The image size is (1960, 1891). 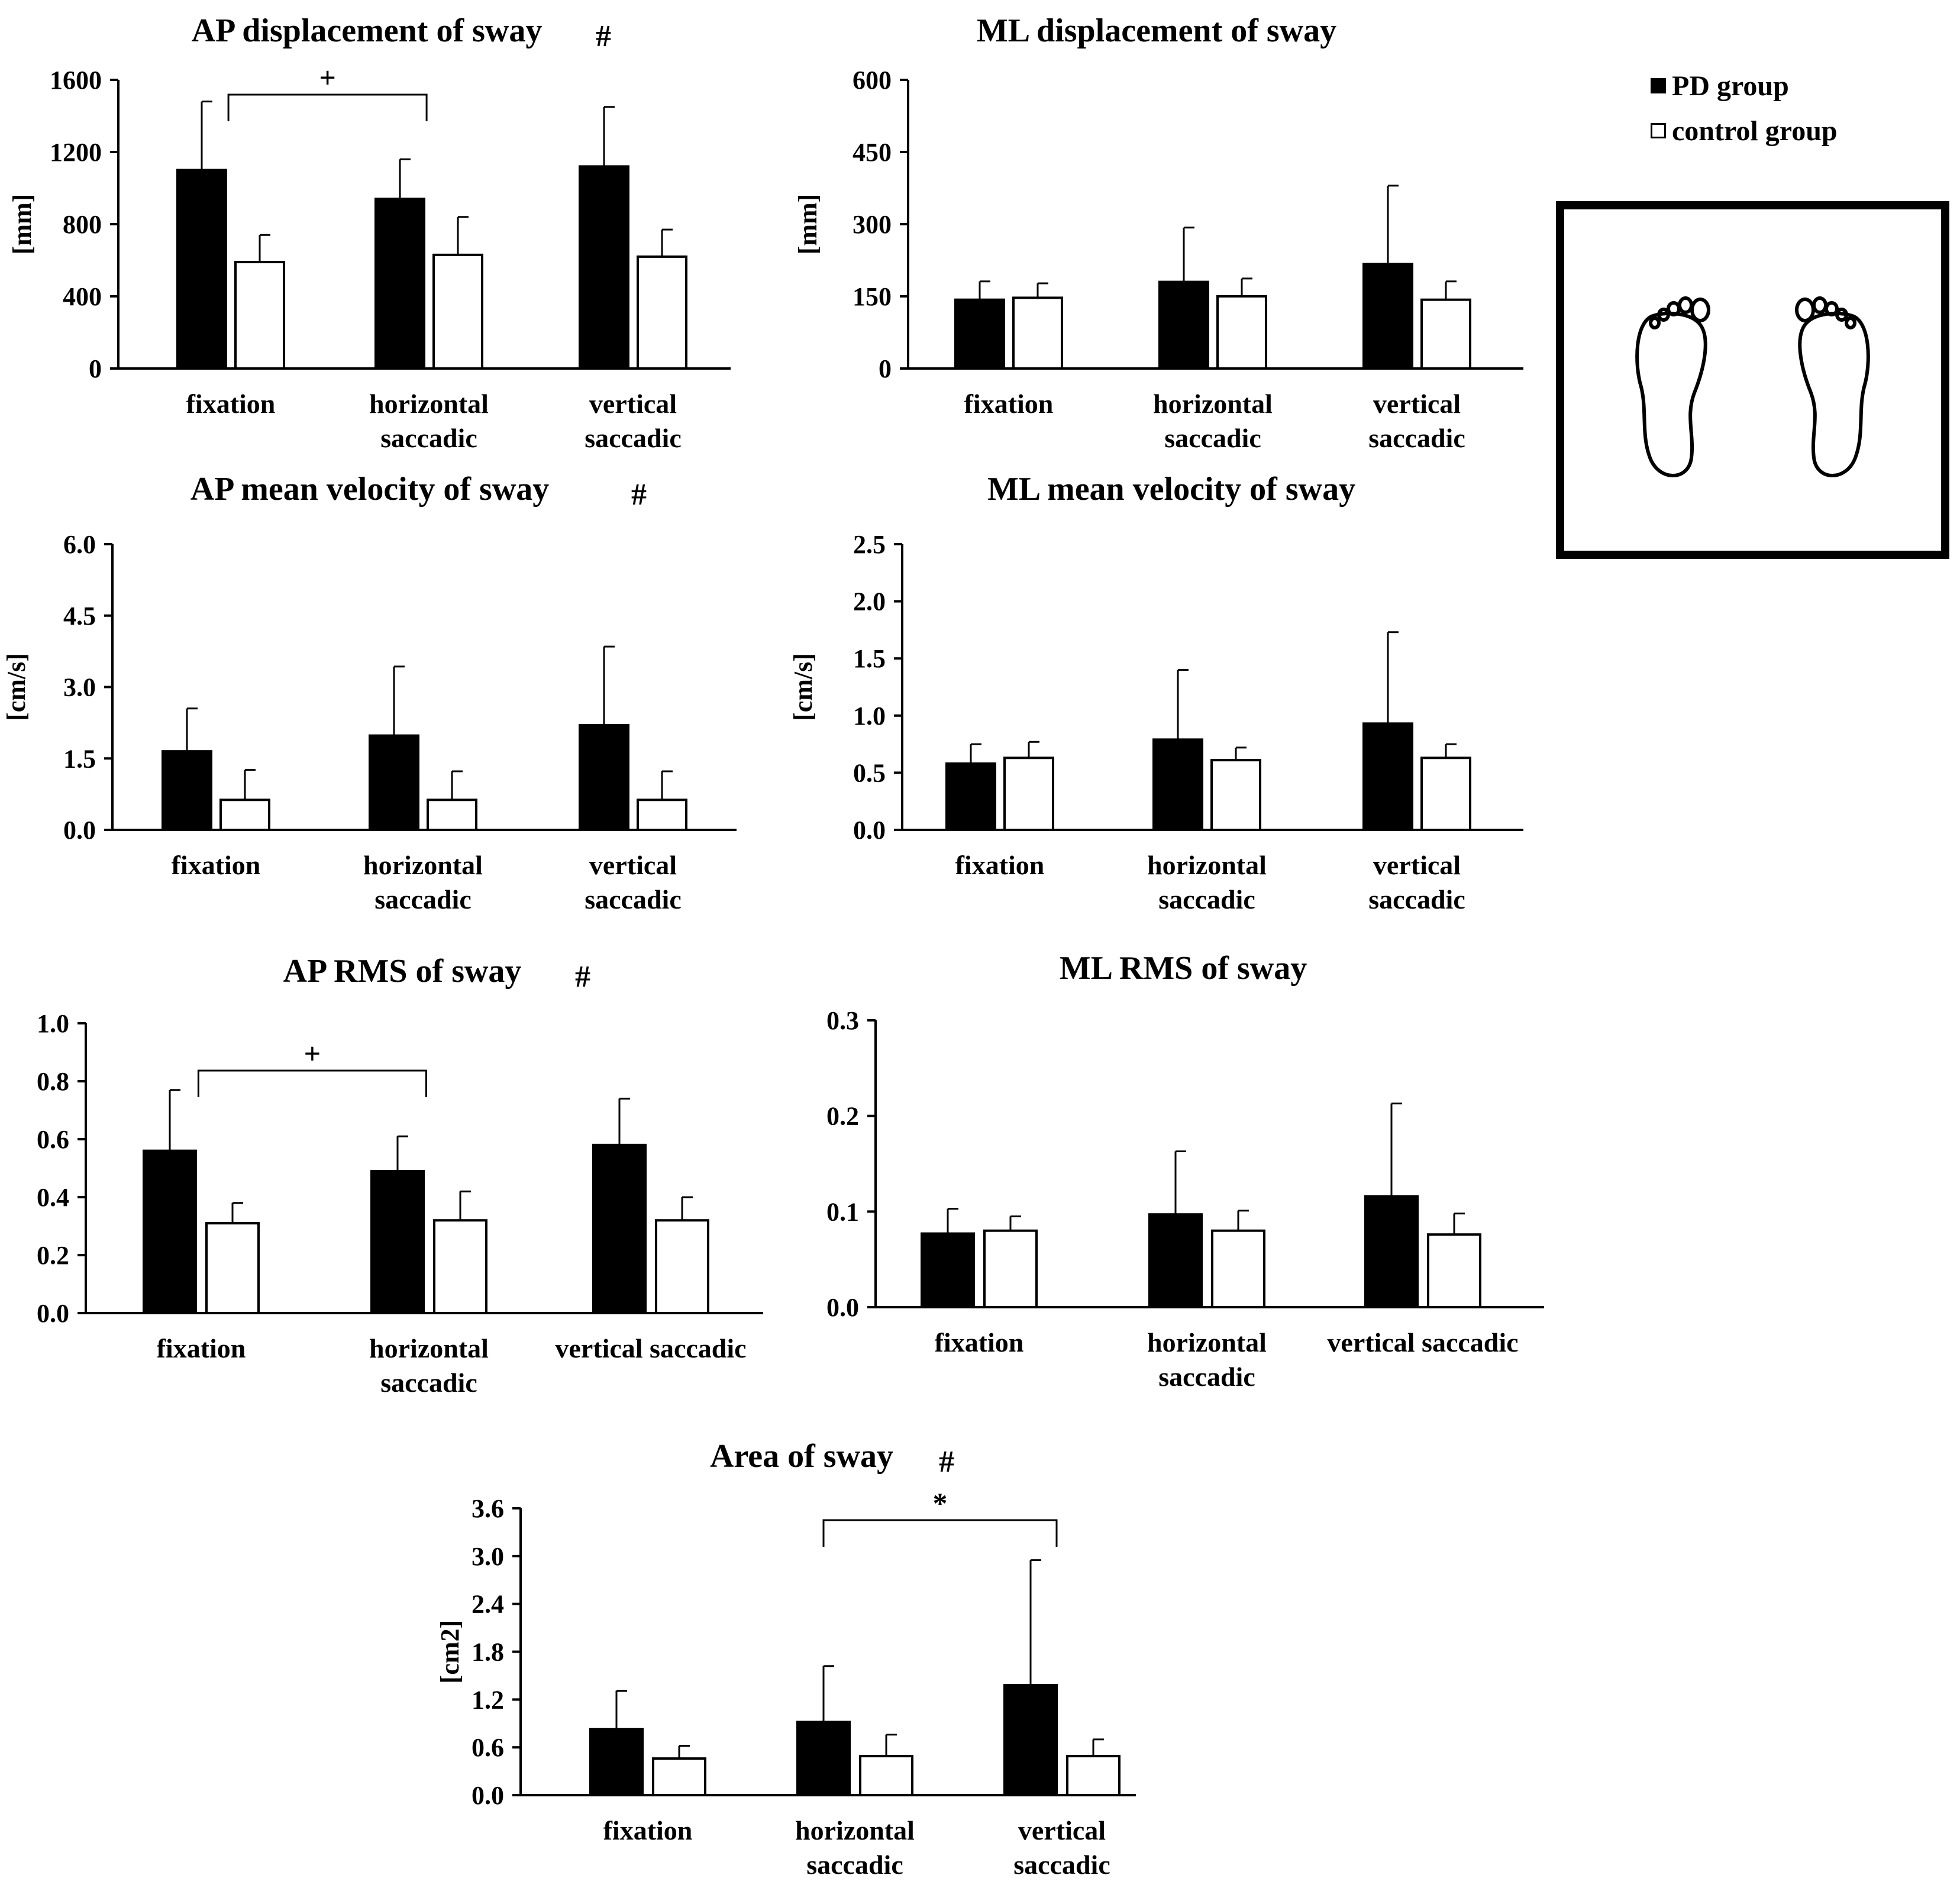 What do you see at coordinates (488, 1747) in the screenshot?
I see `panel-7-y-tick-label: 0.6` at bounding box center [488, 1747].